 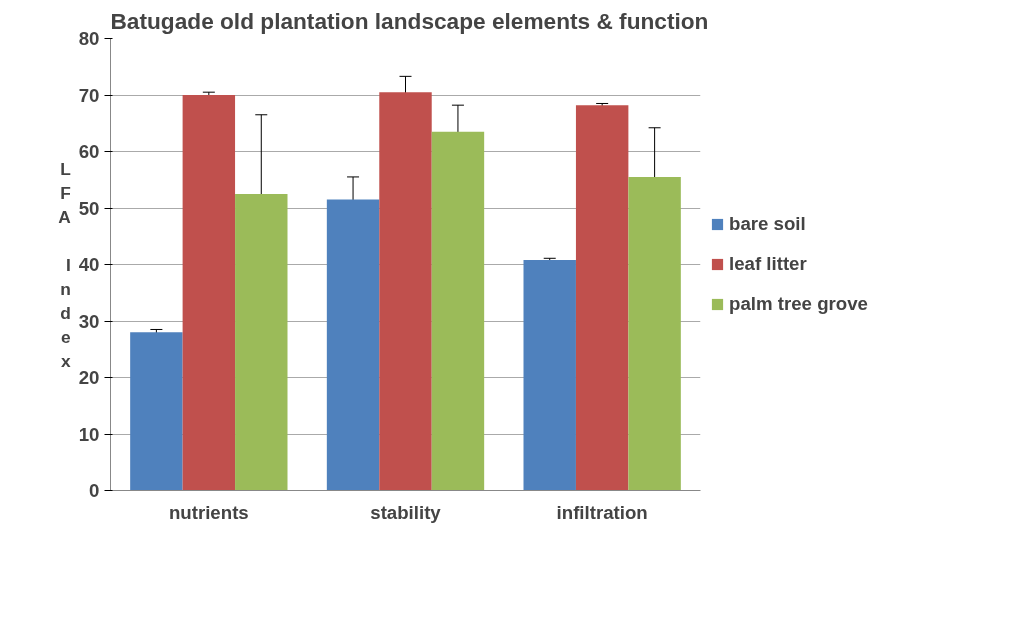 What do you see at coordinates (89, 95) in the screenshot?
I see `y-tick-label: 70` at bounding box center [89, 95].